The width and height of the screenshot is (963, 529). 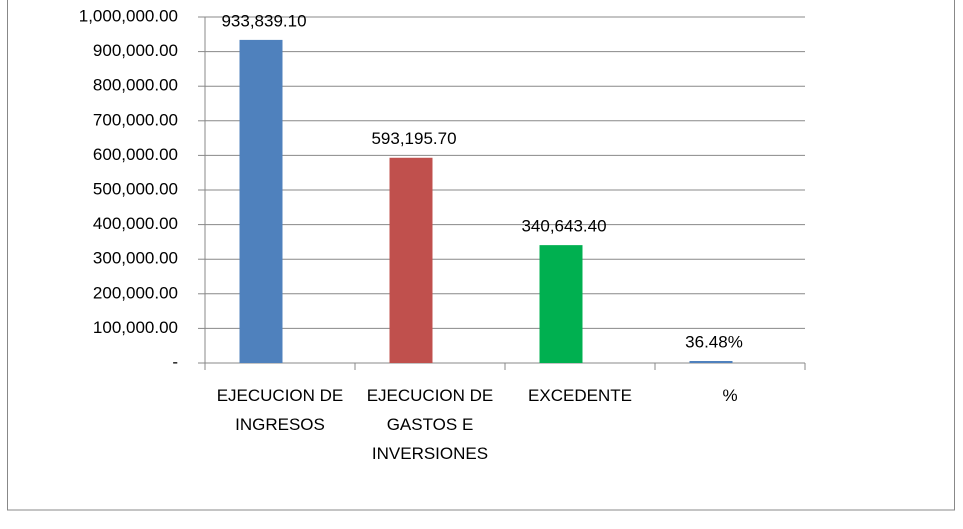 I want to click on x-tick-label: EJECUCION DE INGRESOS, so click(x=280, y=410).